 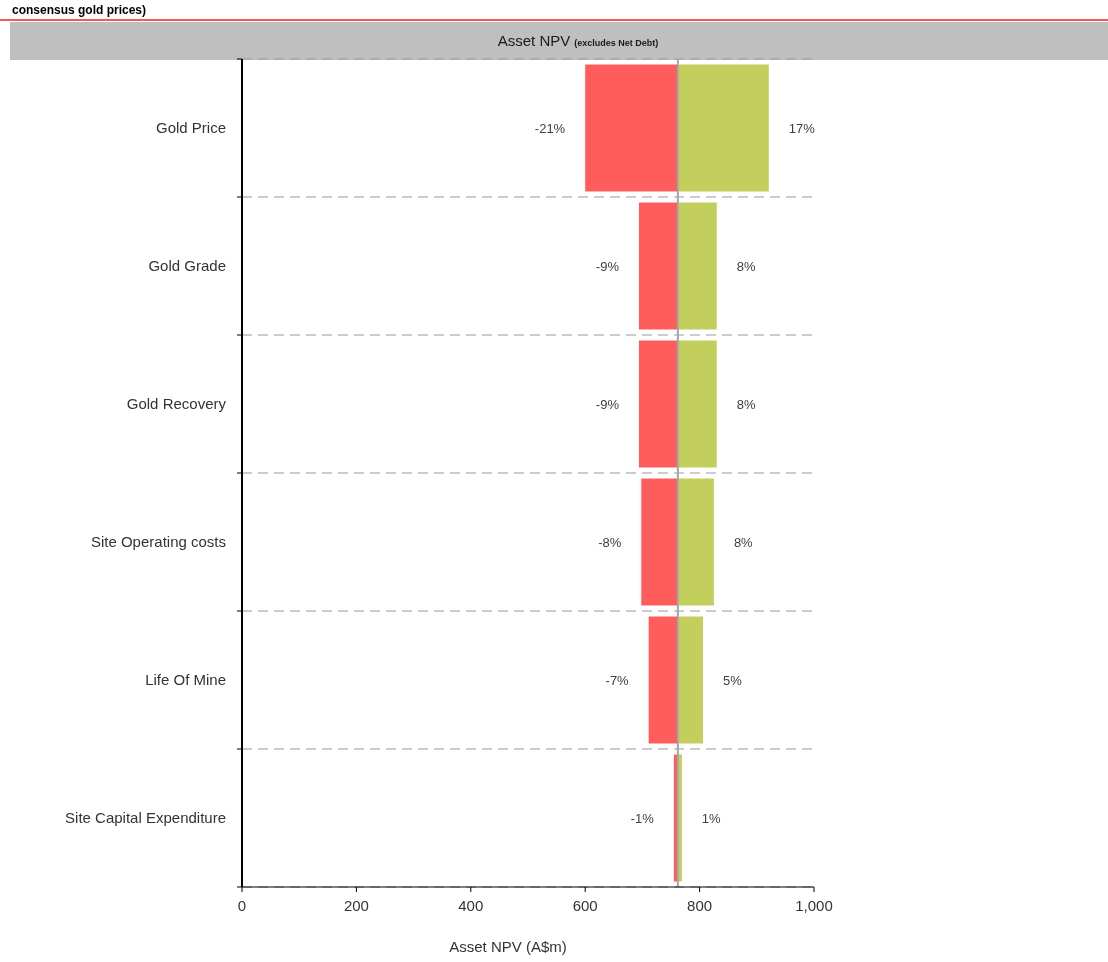 What do you see at coordinates (242, 905) in the screenshot?
I see `x-tick-label: 0` at bounding box center [242, 905].